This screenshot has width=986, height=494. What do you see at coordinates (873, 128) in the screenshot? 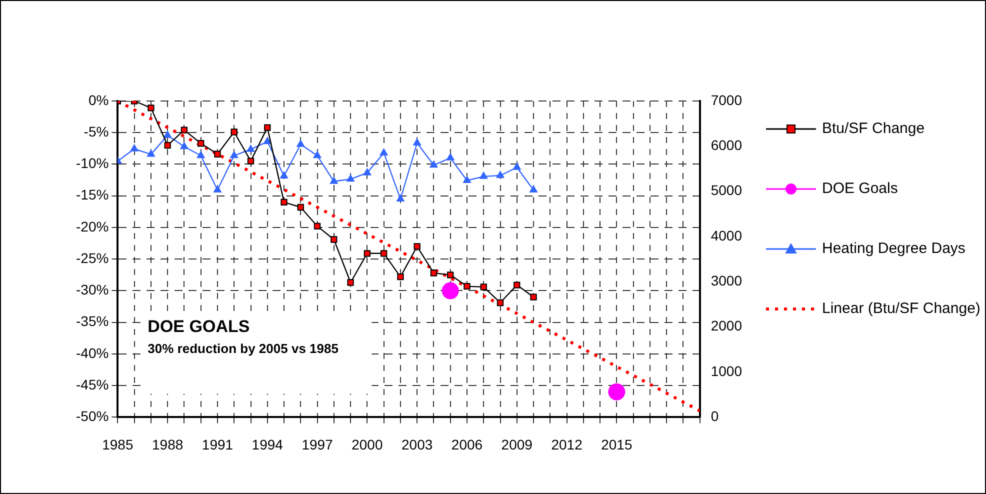
I see `legend-label: Btu/SF Change` at bounding box center [873, 128].